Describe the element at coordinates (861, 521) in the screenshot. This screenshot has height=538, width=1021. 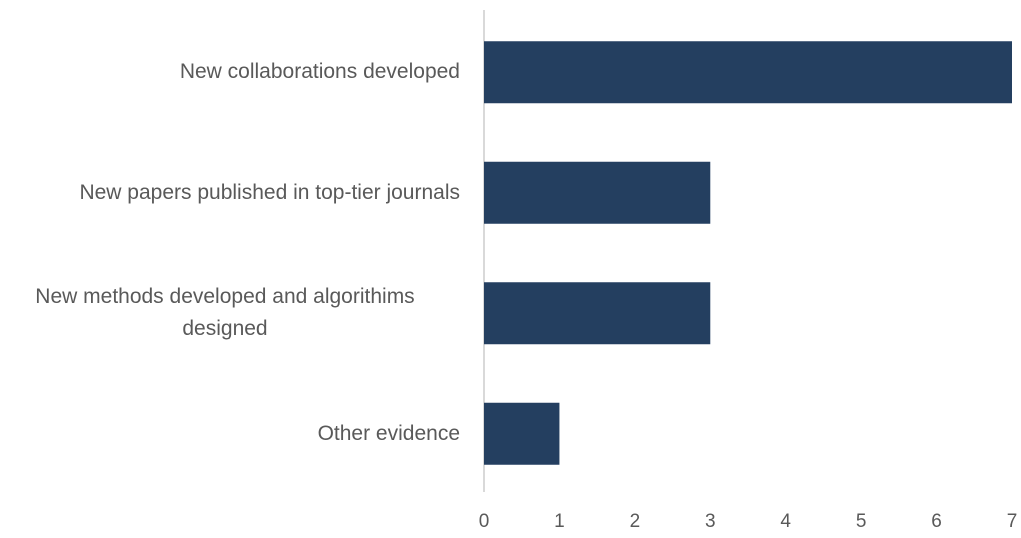
I see `x-tick-label: 5` at that location.